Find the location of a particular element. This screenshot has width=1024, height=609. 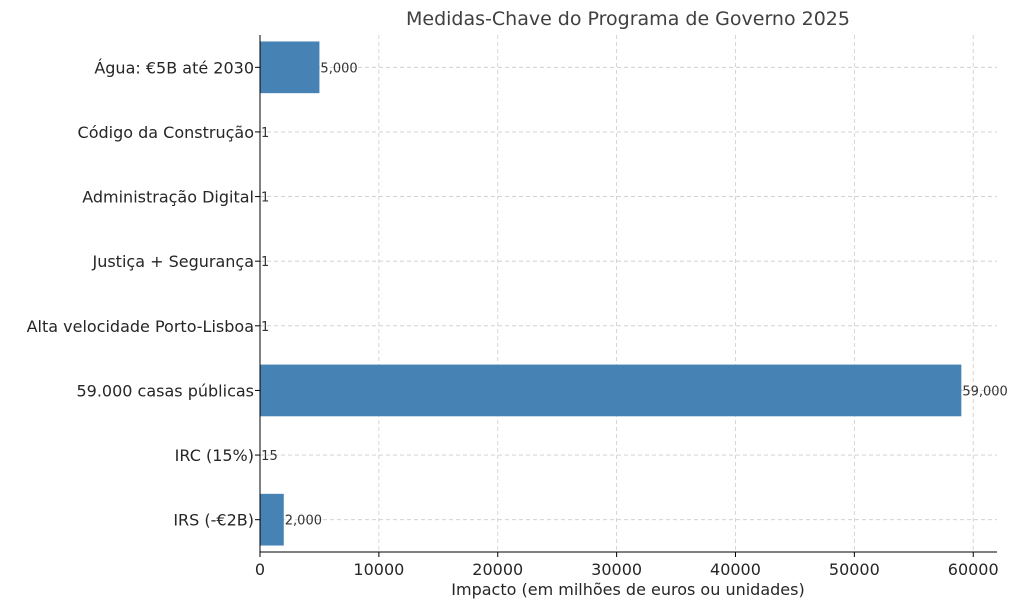

x-tick-label: 10000 is located at coordinates (378, 569).